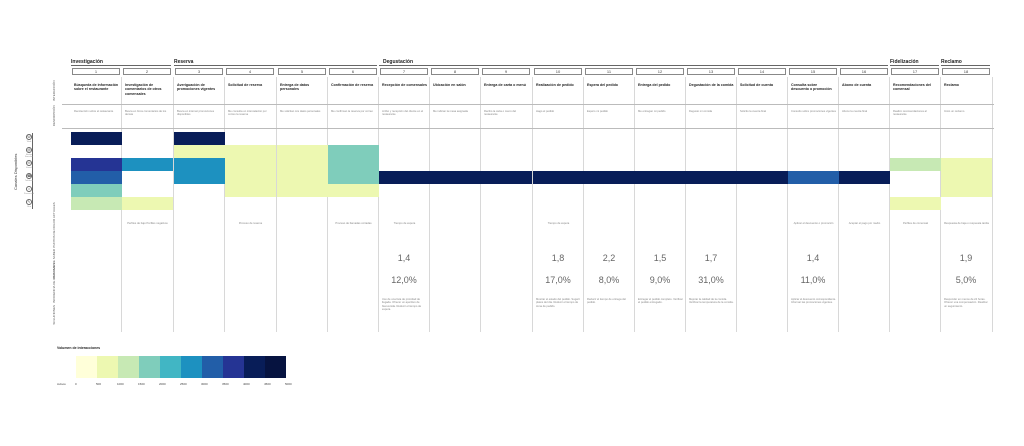  What do you see at coordinates (267, 384) in the screenshot?
I see `legend-tick-label: 4500` at bounding box center [267, 384].